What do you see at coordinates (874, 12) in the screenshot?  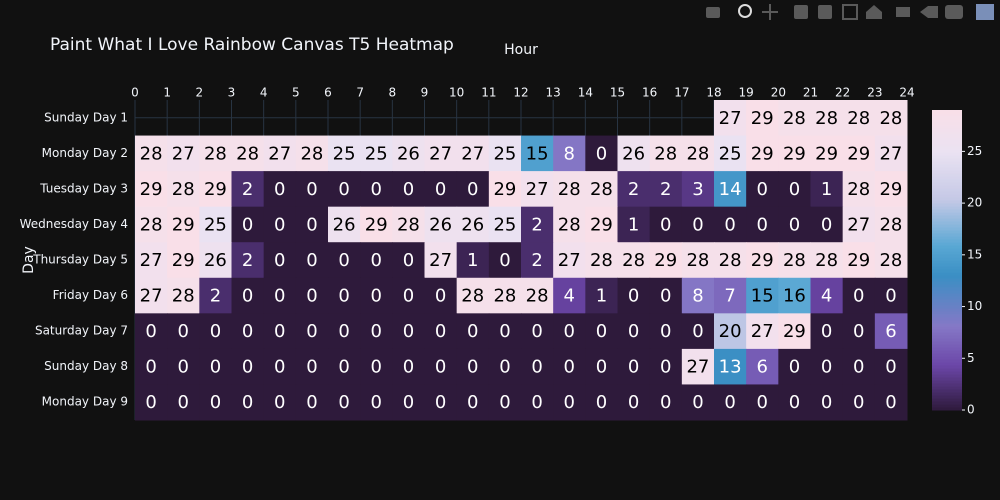 I see `home-icon` at bounding box center [874, 12].